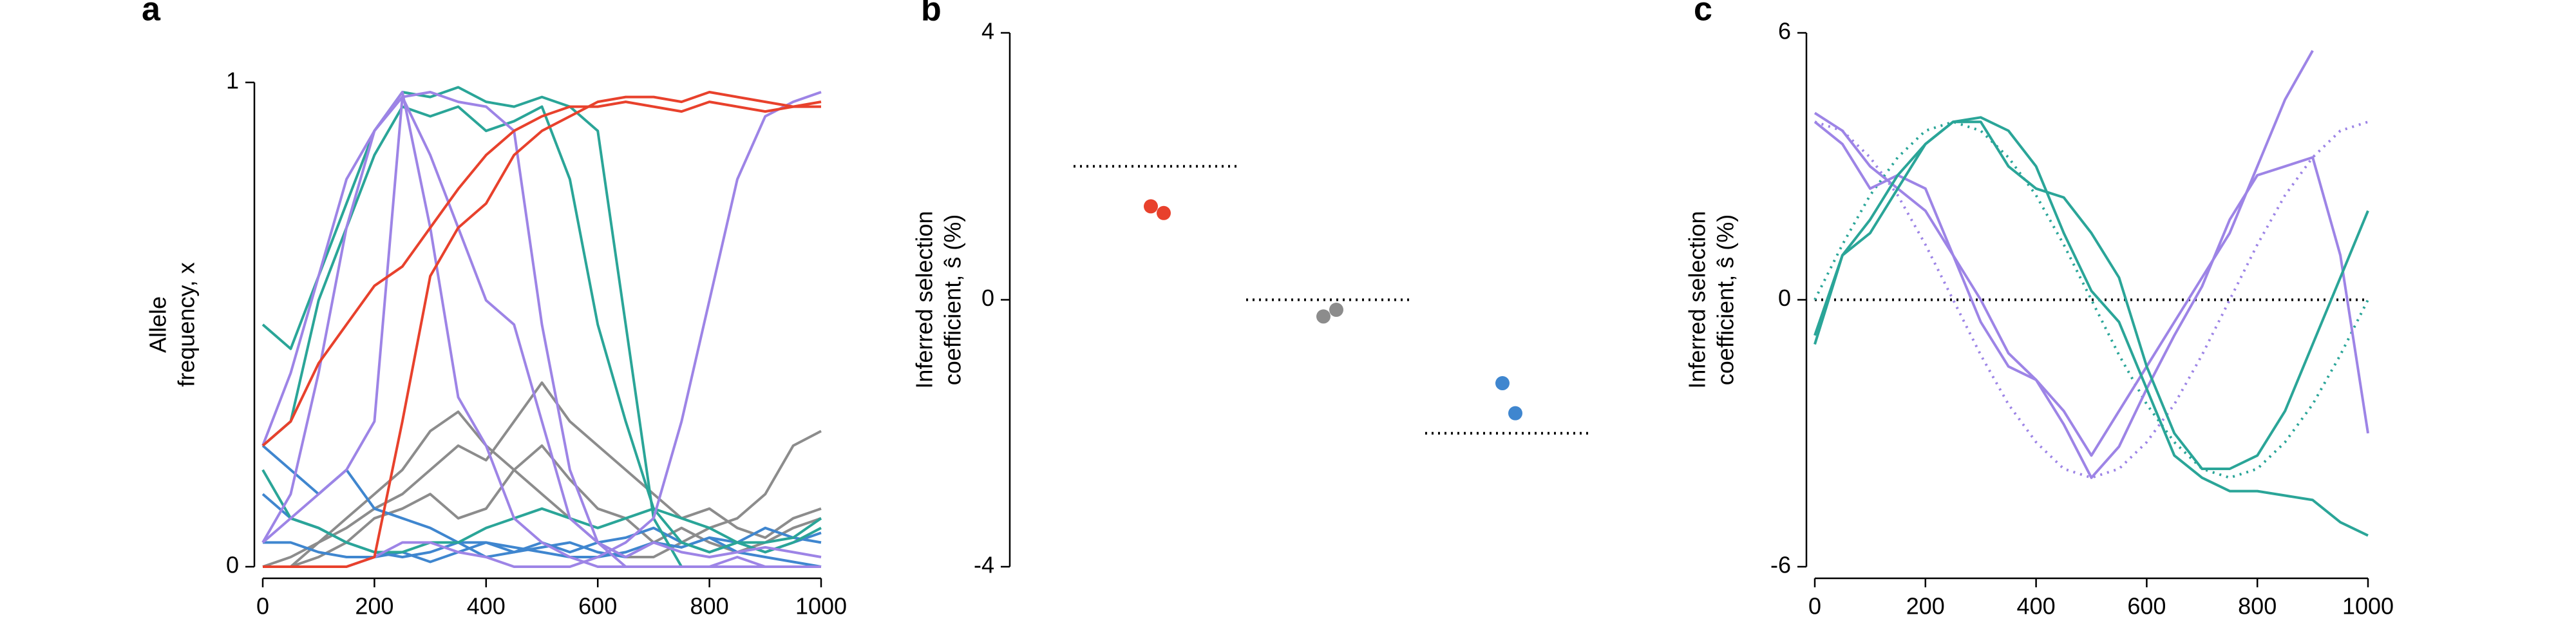 This screenshot has width=2576, height=644. Describe the element at coordinates (1703, 14) in the screenshot. I see `panel-label: c` at that location.